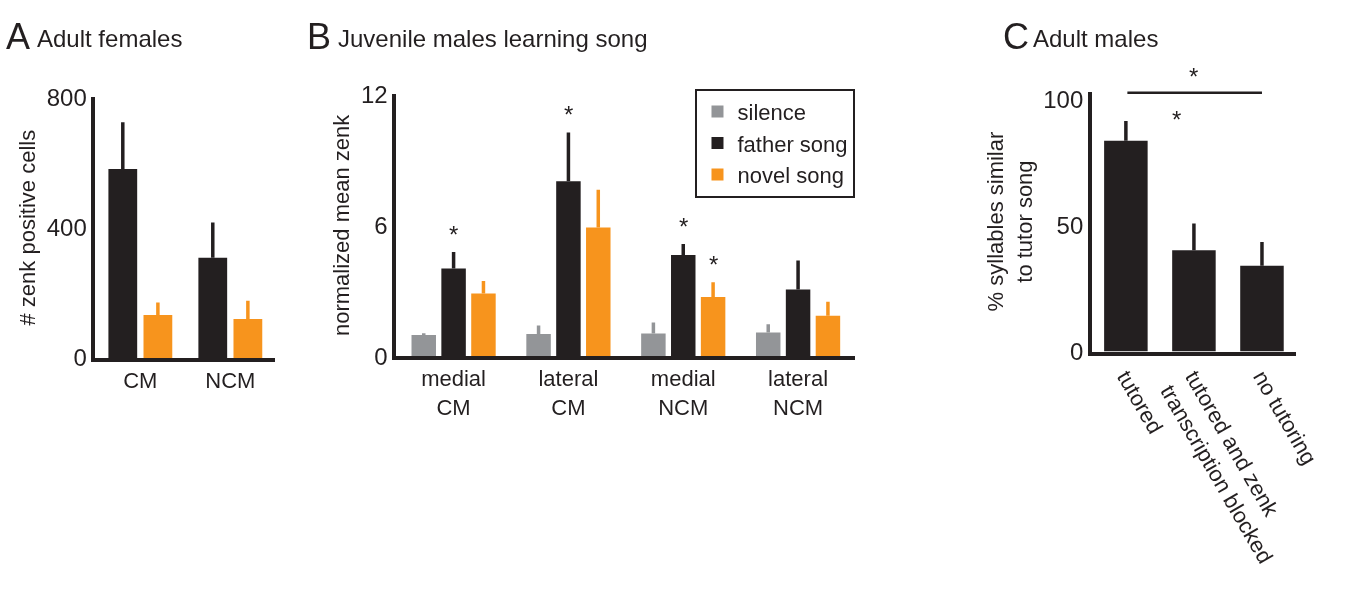 The width and height of the screenshot is (1368, 610). What do you see at coordinates (771, 112) in the screenshot?
I see `legend-label: silence` at bounding box center [771, 112].